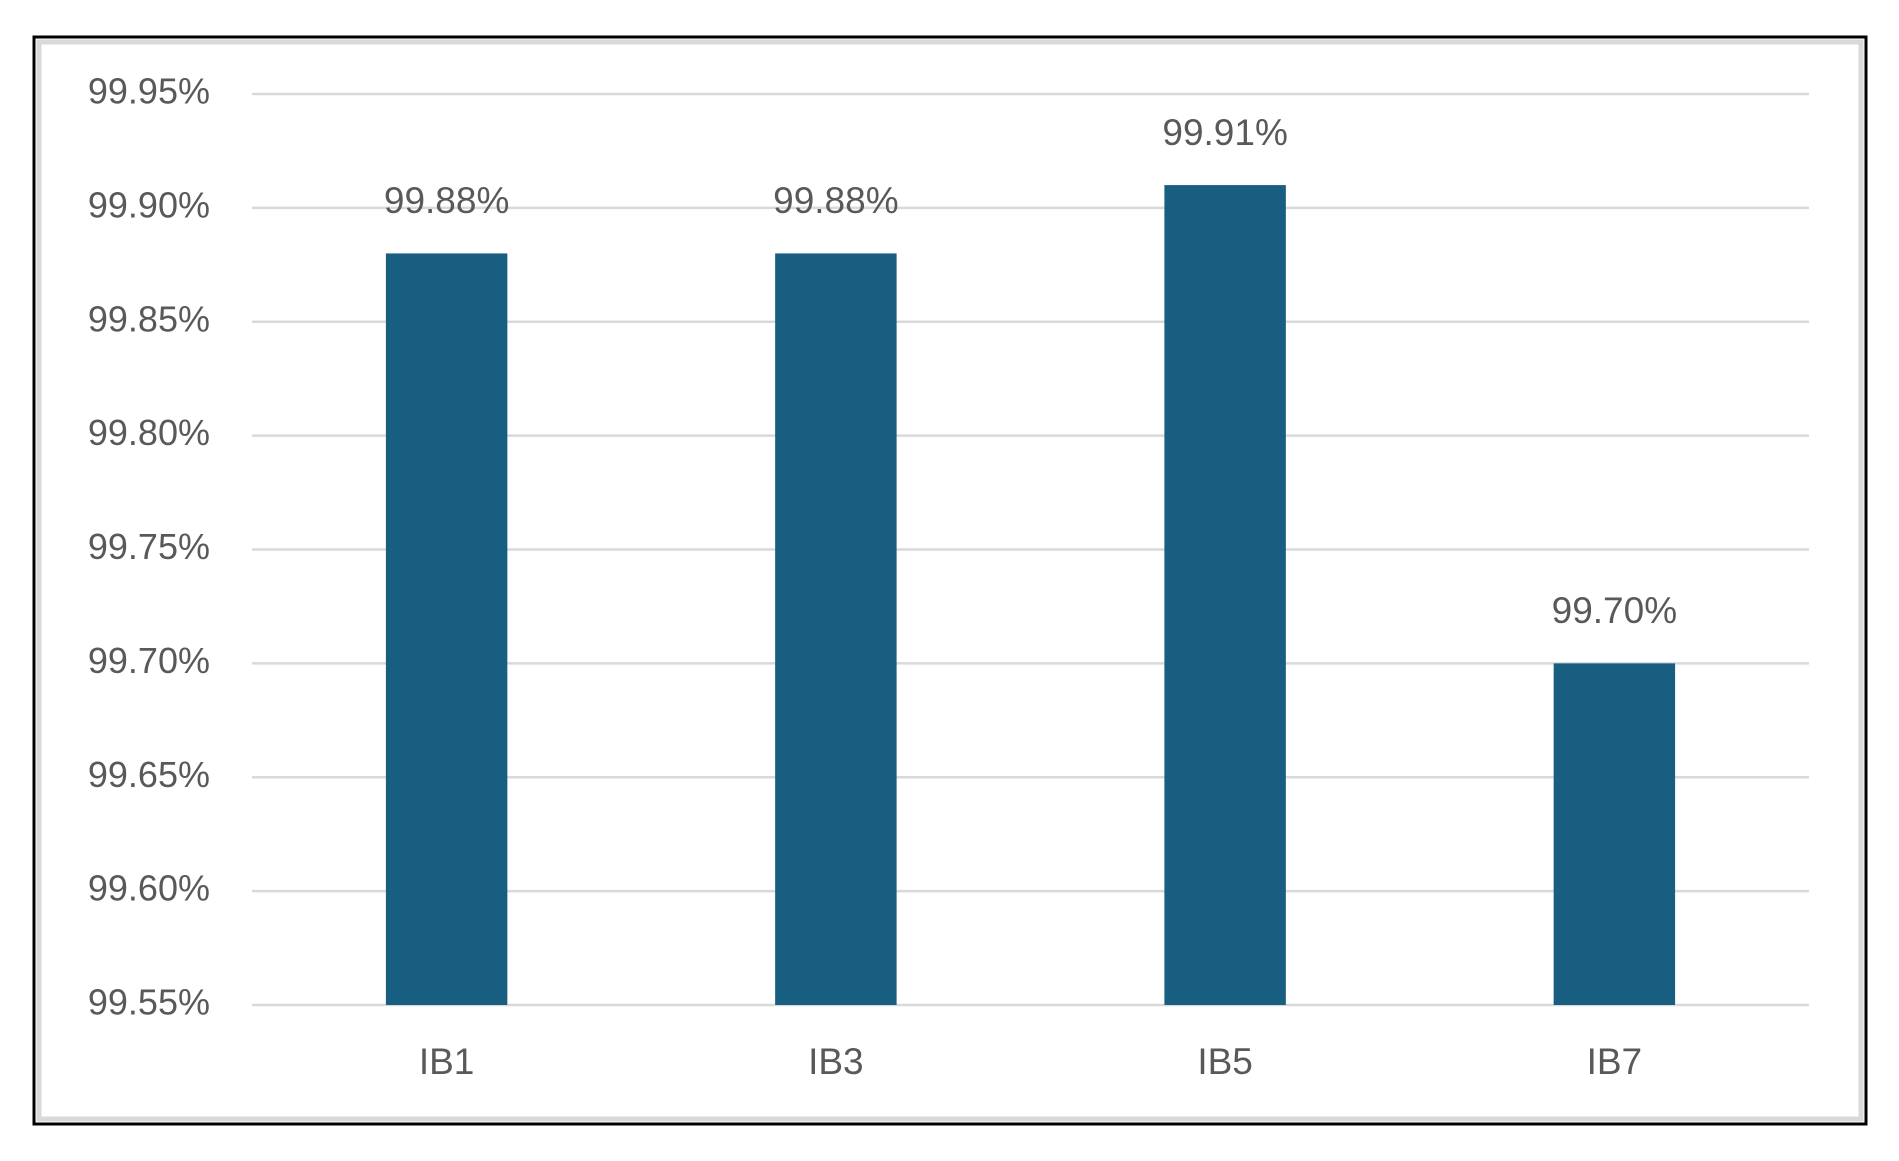 The width and height of the screenshot is (1899, 1161). What do you see at coordinates (149, 774) in the screenshot?
I see `y-tick-label: 99.65%` at bounding box center [149, 774].